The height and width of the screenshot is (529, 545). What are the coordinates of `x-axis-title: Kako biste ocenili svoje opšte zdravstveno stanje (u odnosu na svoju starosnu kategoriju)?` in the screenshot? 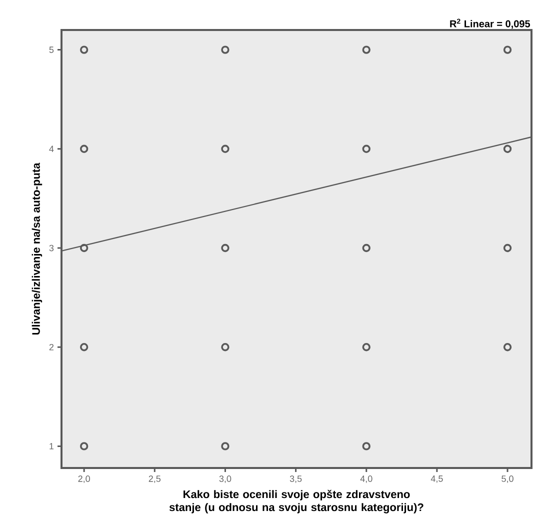 It's located at (296, 502).